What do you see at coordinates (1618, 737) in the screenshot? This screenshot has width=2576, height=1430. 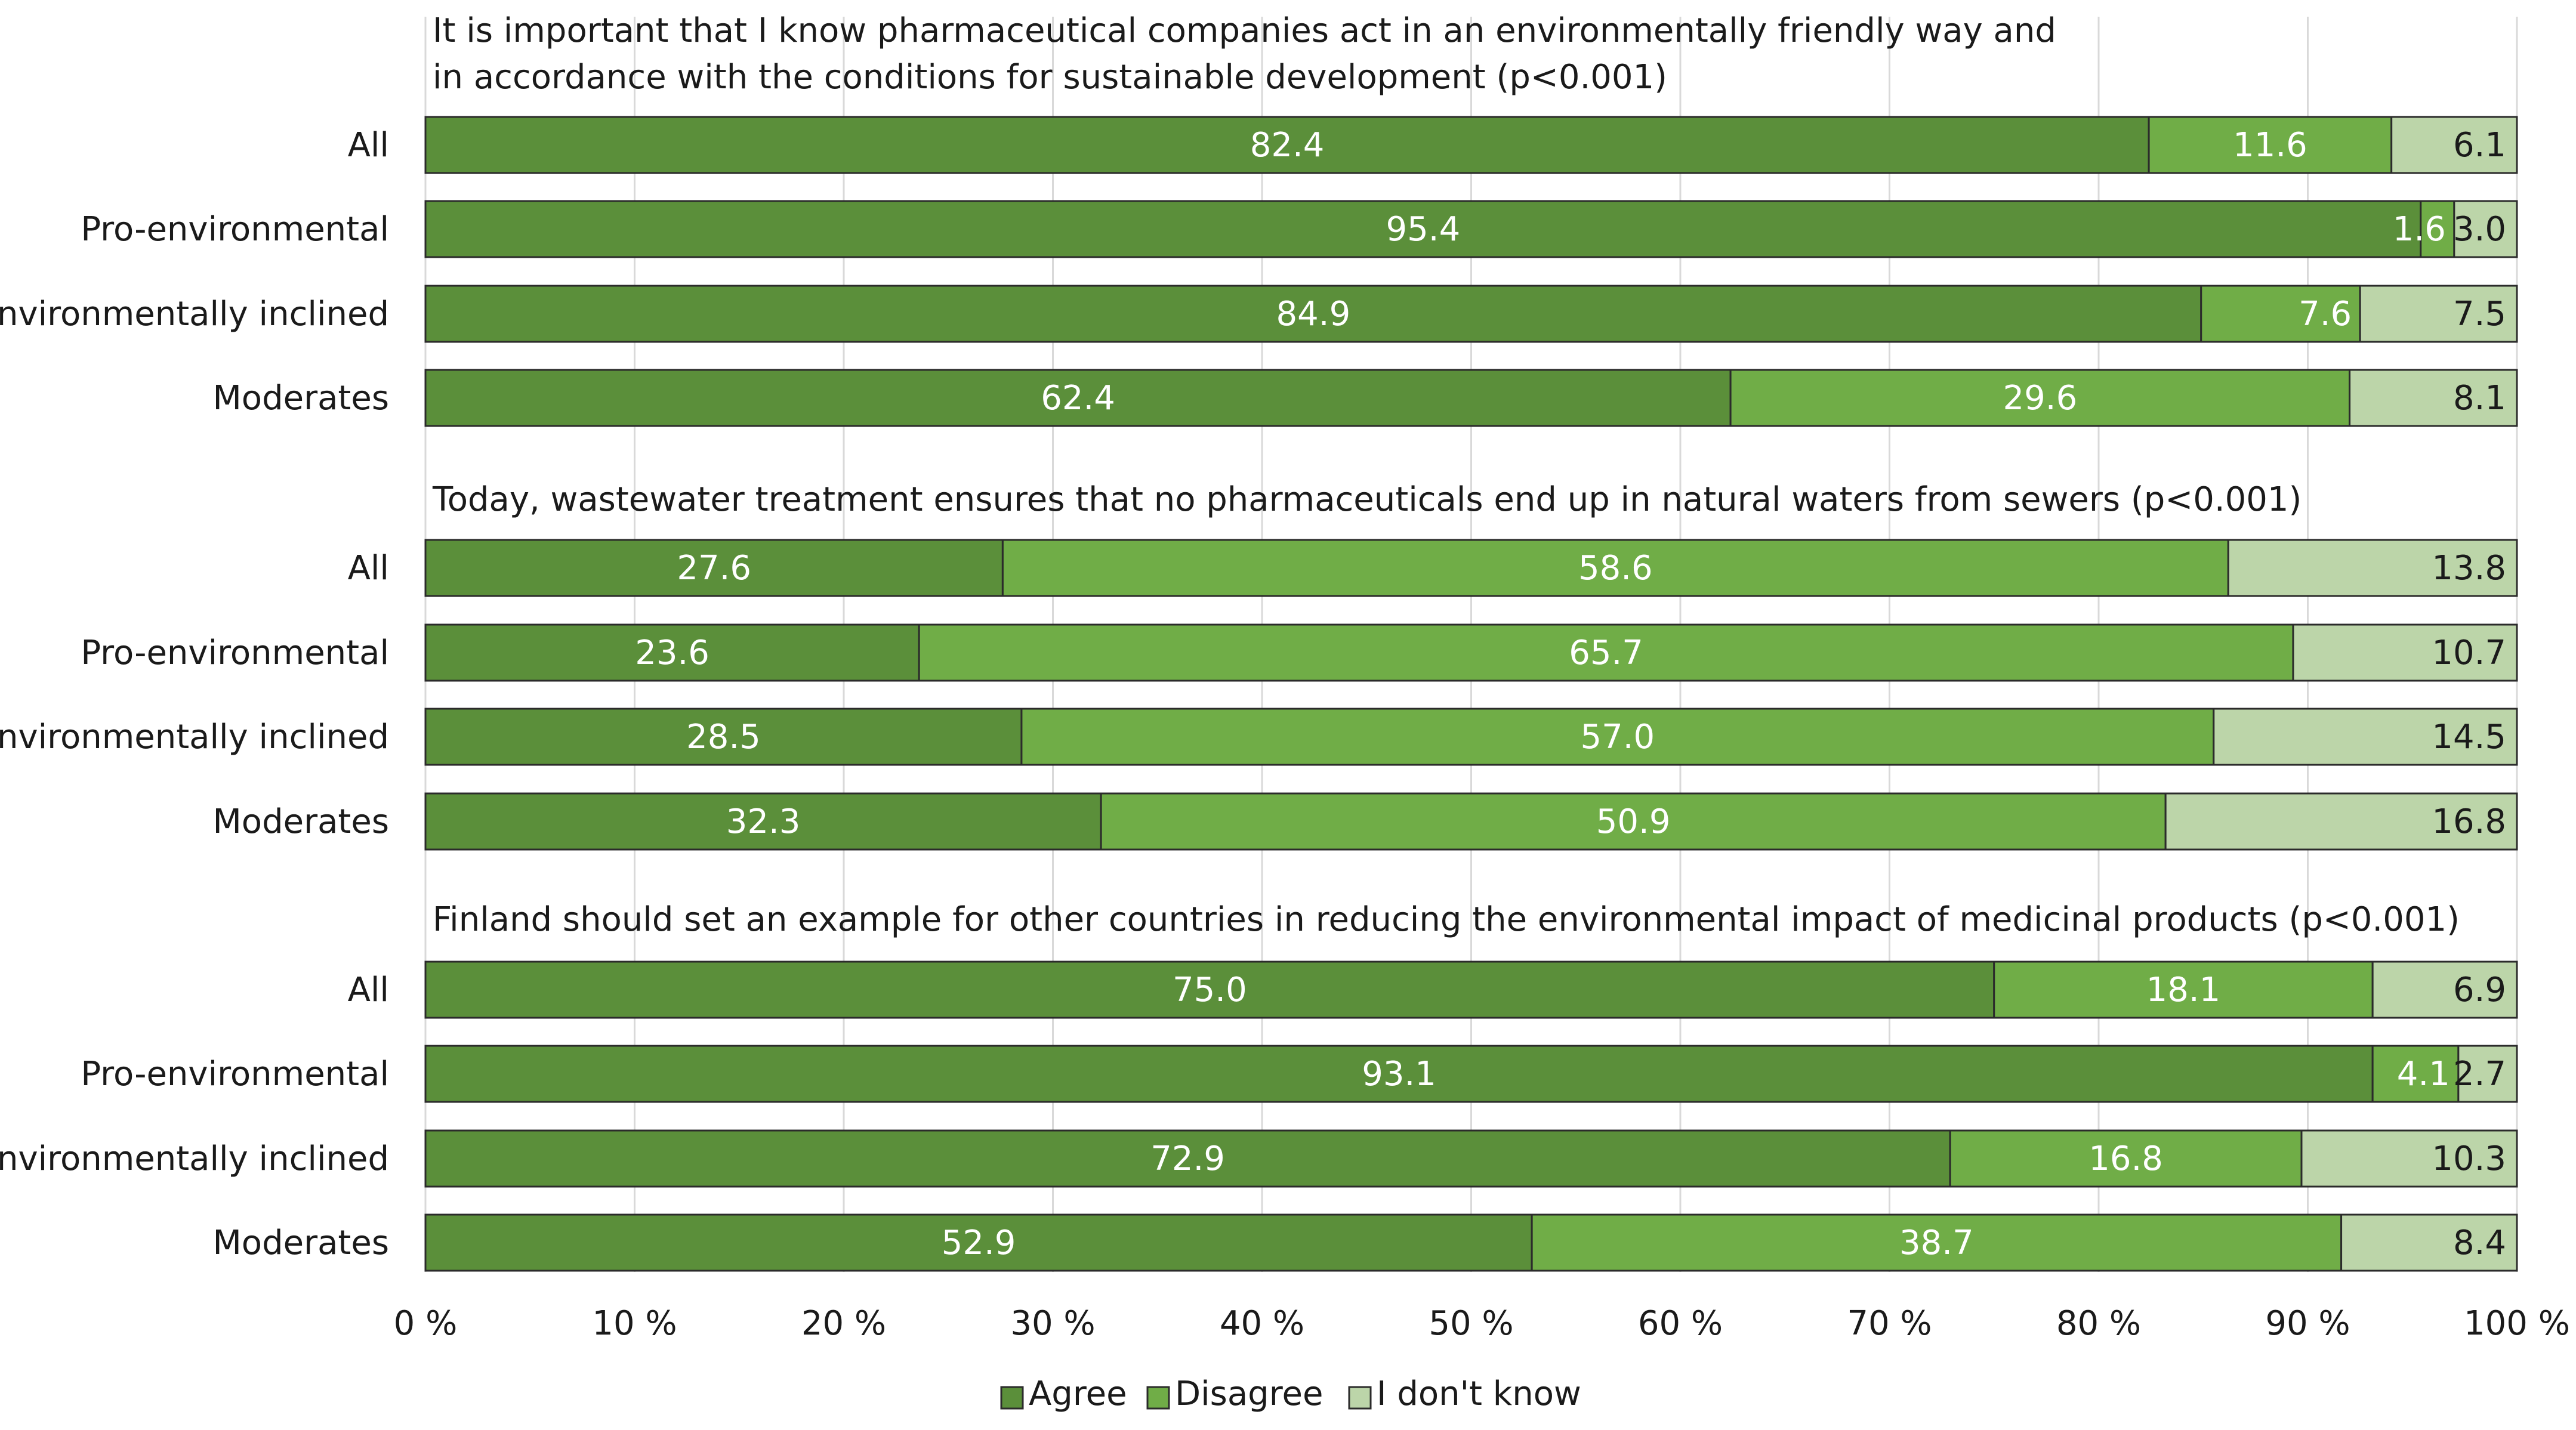 I see `data-label: 57.0` at bounding box center [1618, 737].